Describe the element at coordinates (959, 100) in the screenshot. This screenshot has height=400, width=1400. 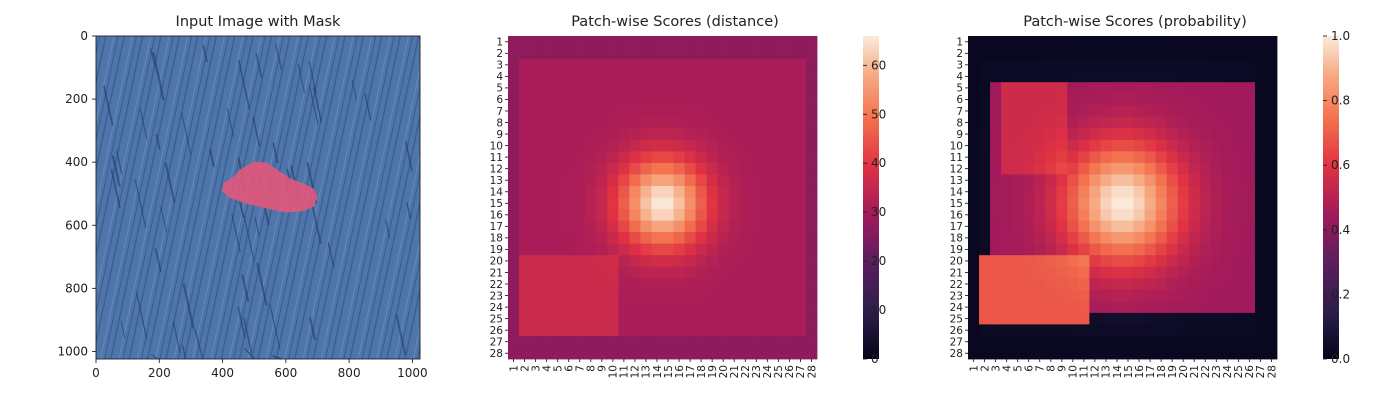
I see `row-tick-label: 6` at that location.